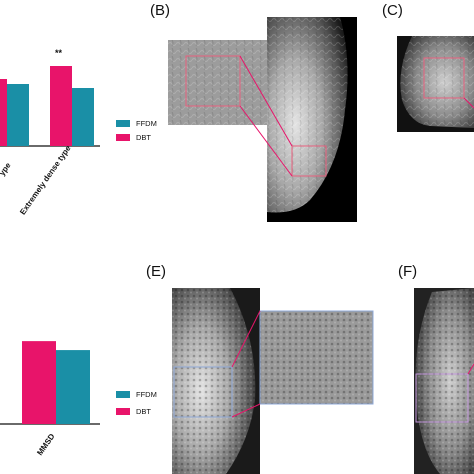 The width and height of the screenshot is (474, 474). What do you see at coordinates (470, 369) in the screenshot?
I see `panel-f-connector` at bounding box center [470, 369].